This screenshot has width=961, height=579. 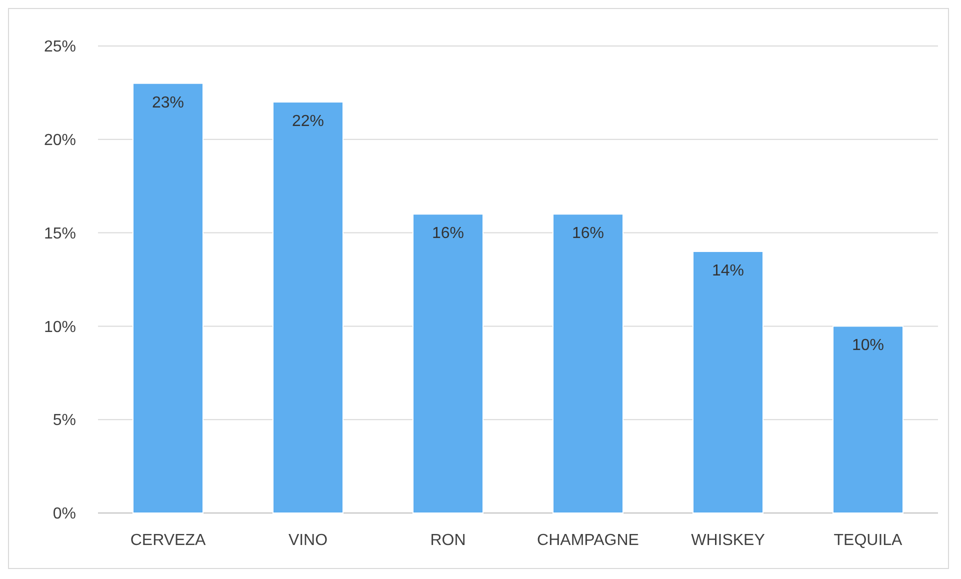 What do you see at coordinates (868, 345) in the screenshot?
I see `data-label: 10%` at bounding box center [868, 345].